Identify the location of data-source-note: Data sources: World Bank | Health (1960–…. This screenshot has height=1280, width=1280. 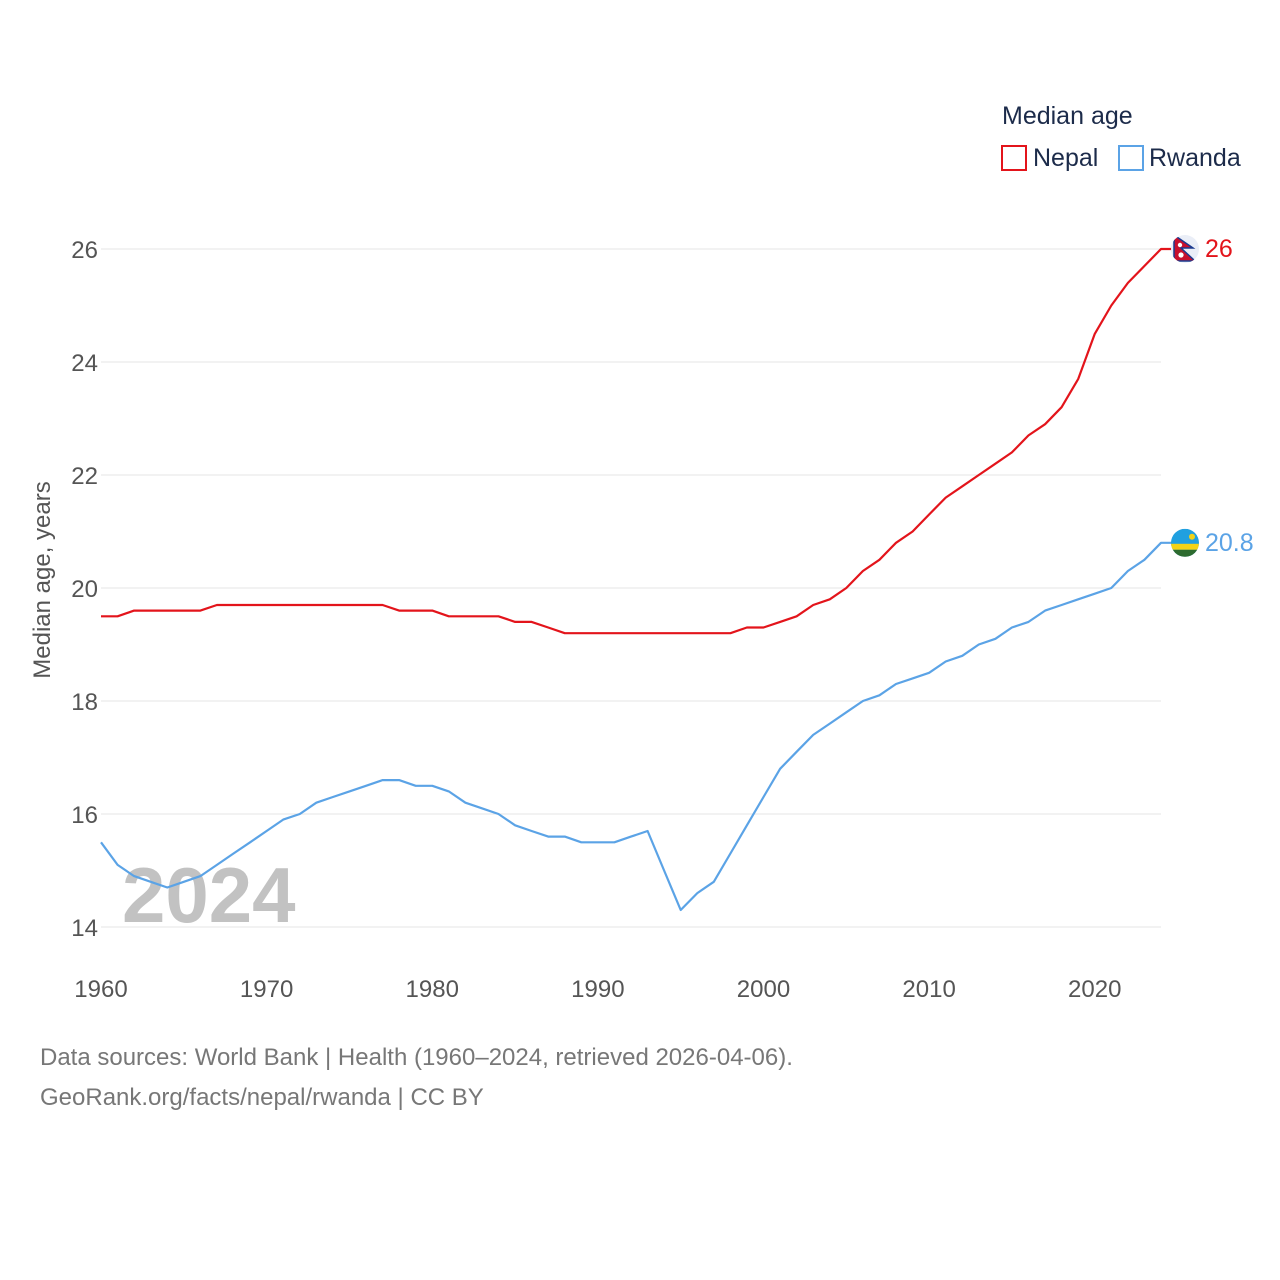
(416, 1057).